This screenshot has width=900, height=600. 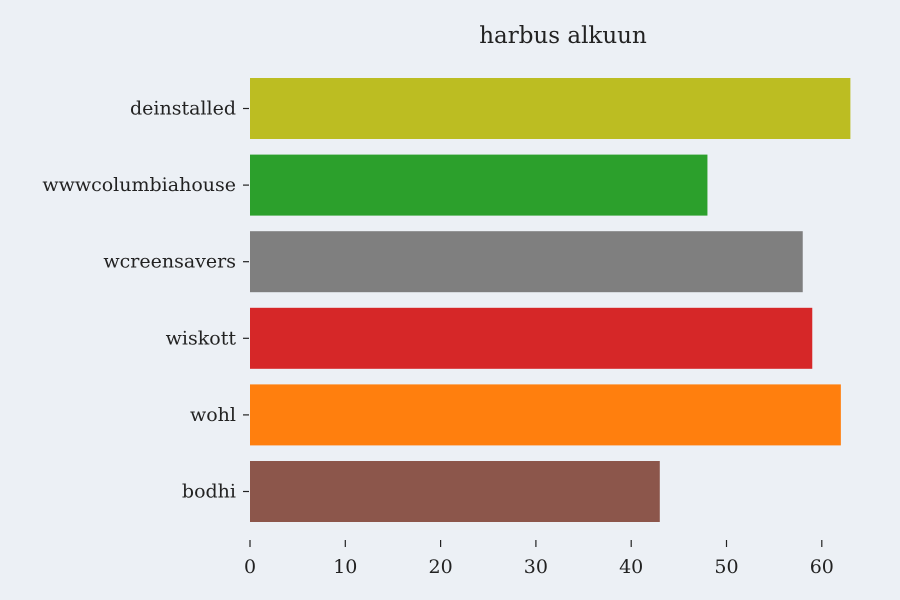 What do you see at coordinates (183, 109) in the screenshot?
I see `y-tick-label-deinstalled: deinstalled` at bounding box center [183, 109].